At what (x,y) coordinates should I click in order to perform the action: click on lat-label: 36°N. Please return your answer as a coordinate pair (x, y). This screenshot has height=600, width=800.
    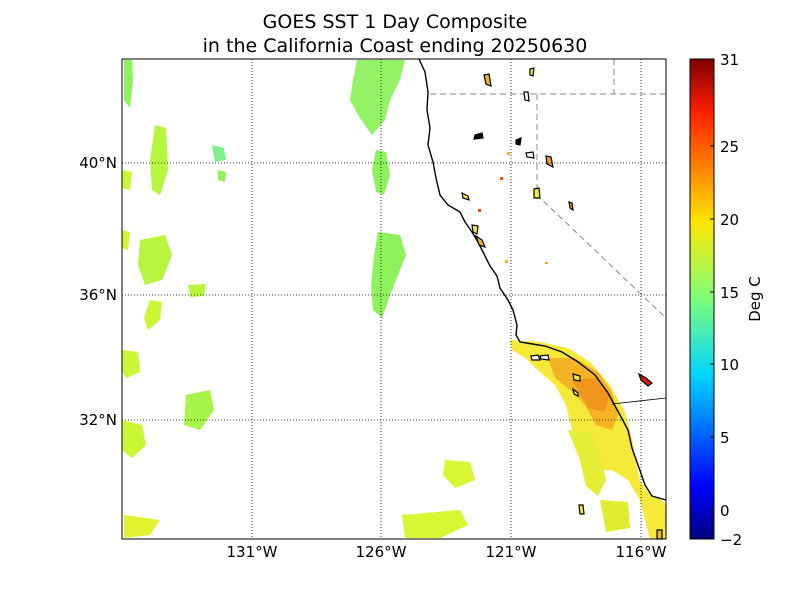
    Looking at the image, I should click on (98, 295).